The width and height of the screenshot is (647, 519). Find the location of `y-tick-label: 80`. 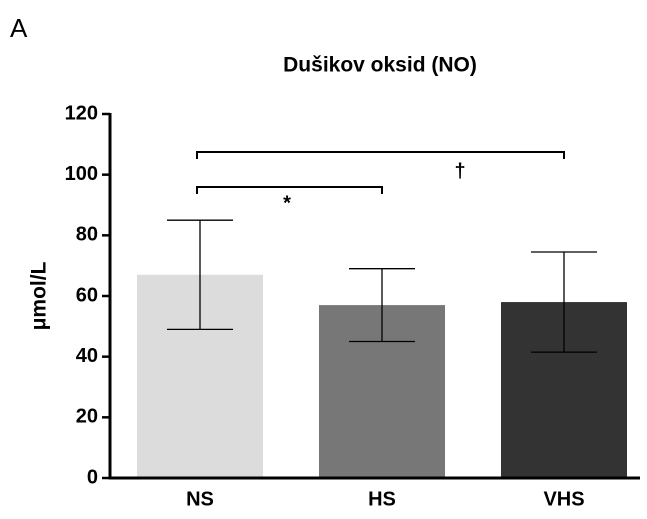

y-tick-label: 80 is located at coordinates (87, 235).